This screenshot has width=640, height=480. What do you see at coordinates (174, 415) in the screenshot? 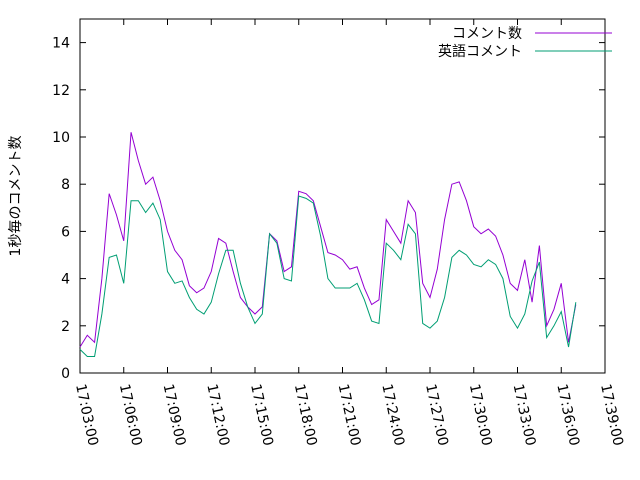
I see `x-tick-label: 17:09:00` at bounding box center [174, 415].